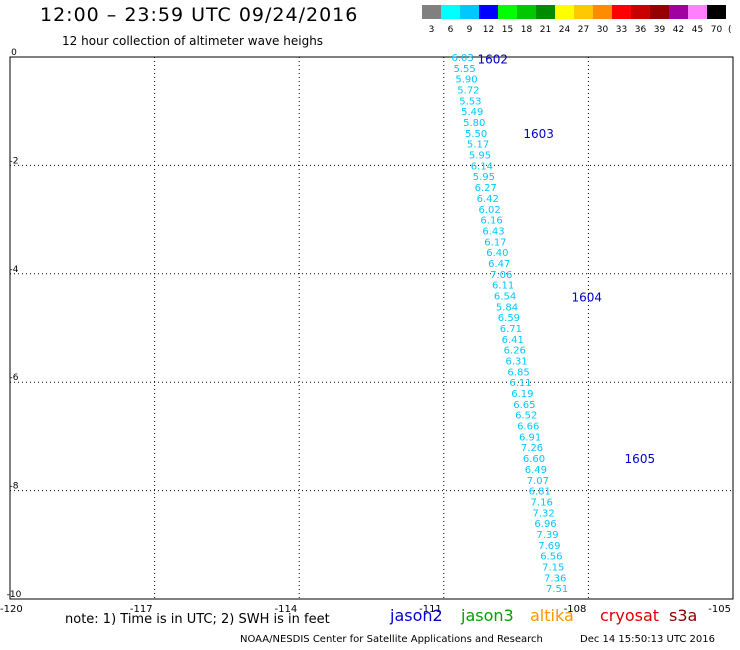 The image size is (740, 650). Describe the element at coordinates (11, 609) in the screenshot. I see `x-tick-label: -120` at that location.